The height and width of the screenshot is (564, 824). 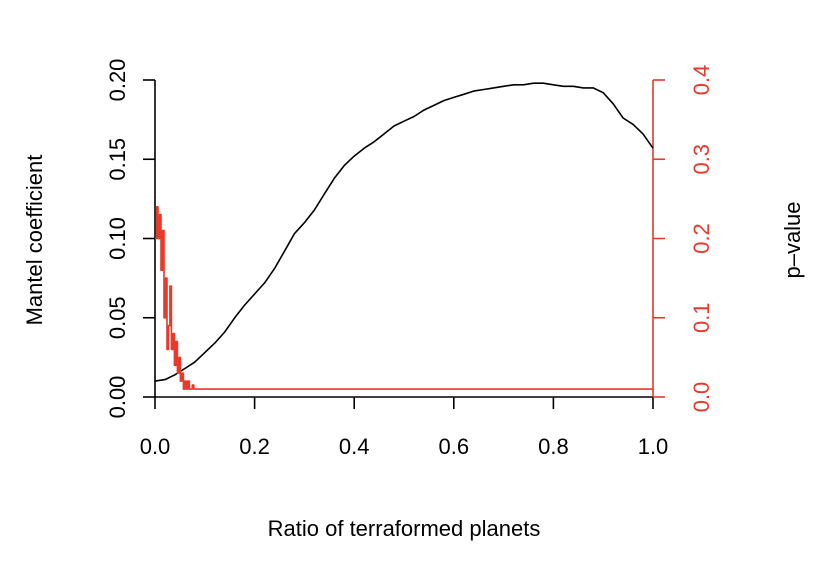 I want to click on y-tick-label: 0.00, so click(x=117, y=397).